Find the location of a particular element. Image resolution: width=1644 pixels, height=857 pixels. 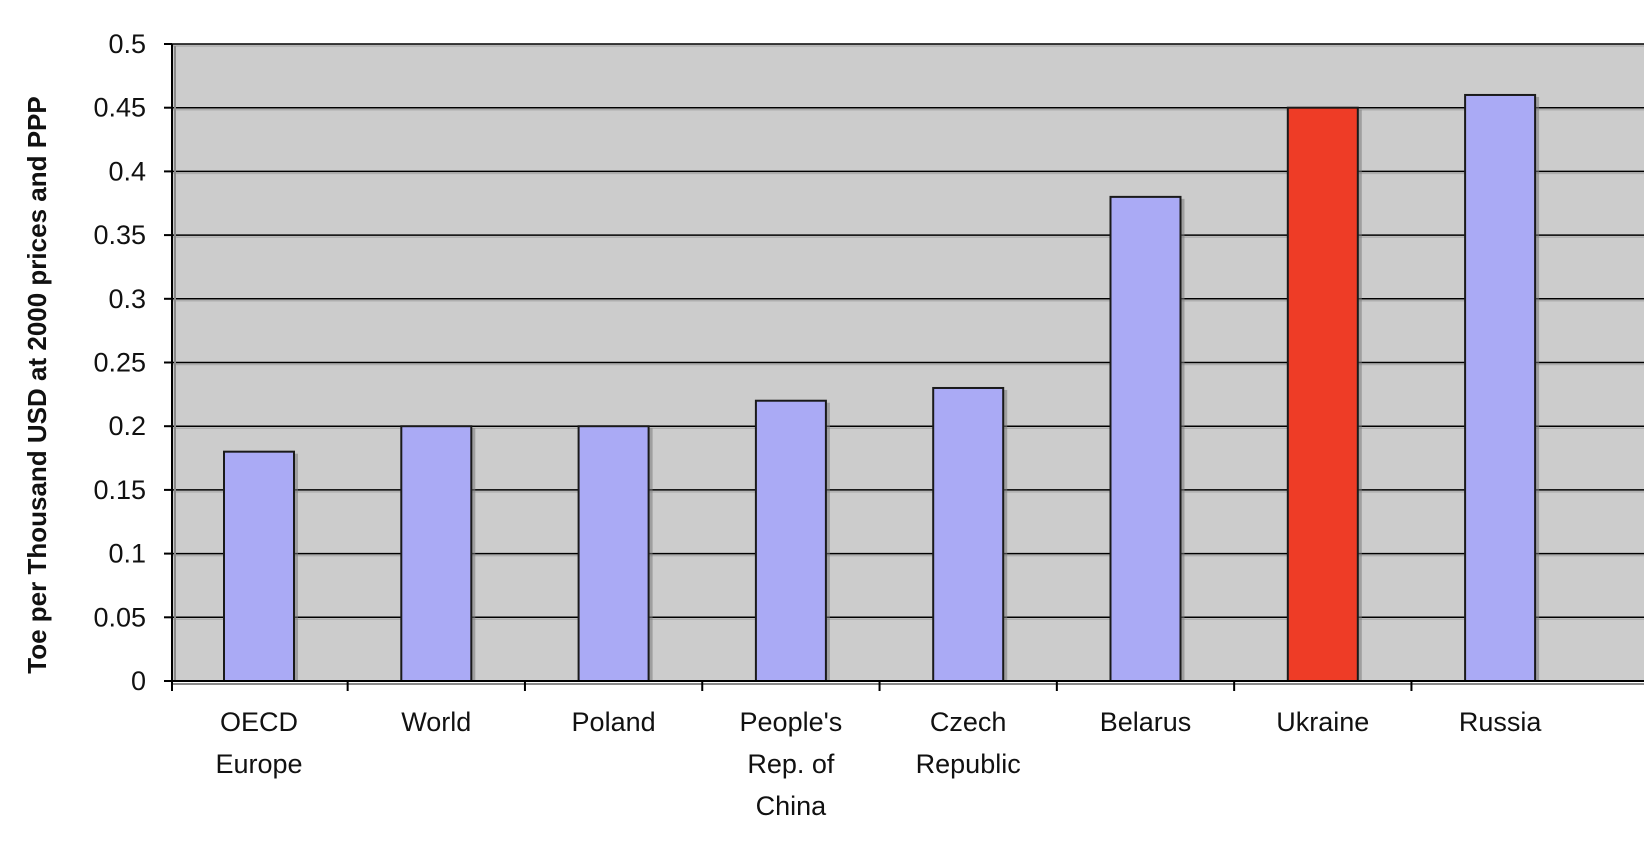

x-category-label: Russia is located at coordinates (1501, 722).